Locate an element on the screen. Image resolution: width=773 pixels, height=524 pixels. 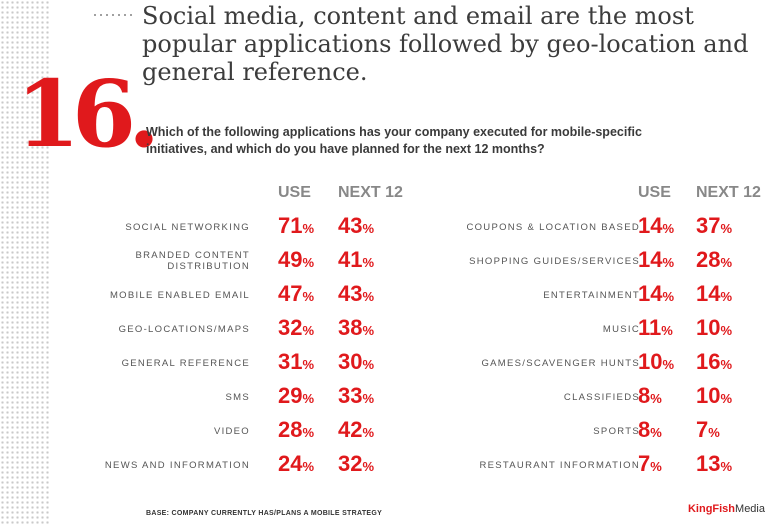
use-value: 7% is located at coordinates (650, 463).